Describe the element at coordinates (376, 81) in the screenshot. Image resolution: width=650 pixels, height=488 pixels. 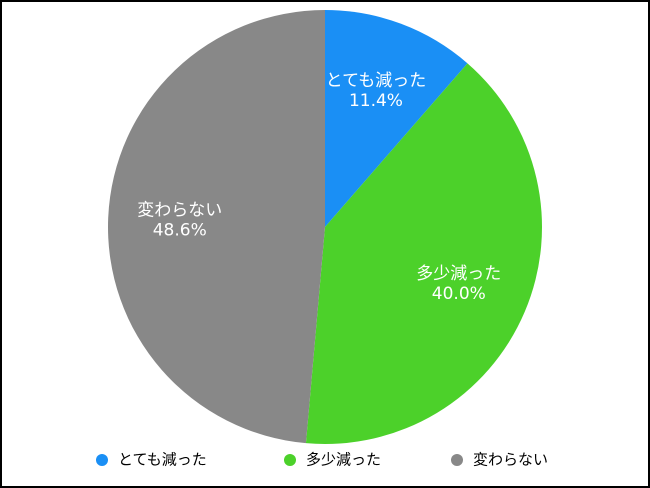
I see `slice-label: とても減った` at that location.